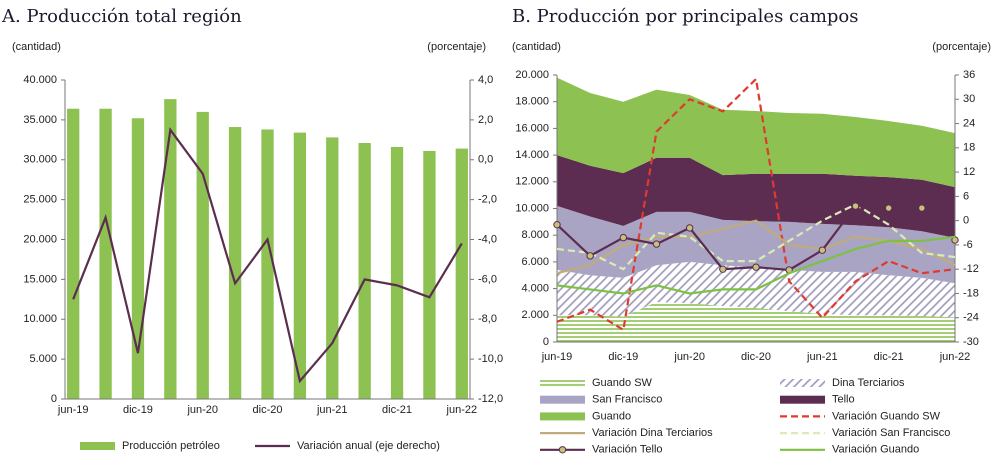 The height and width of the screenshot is (456, 993). Describe the element at coordinates (969, 172) in the screenshot. I see `y2-tick-label: 12` at that location.